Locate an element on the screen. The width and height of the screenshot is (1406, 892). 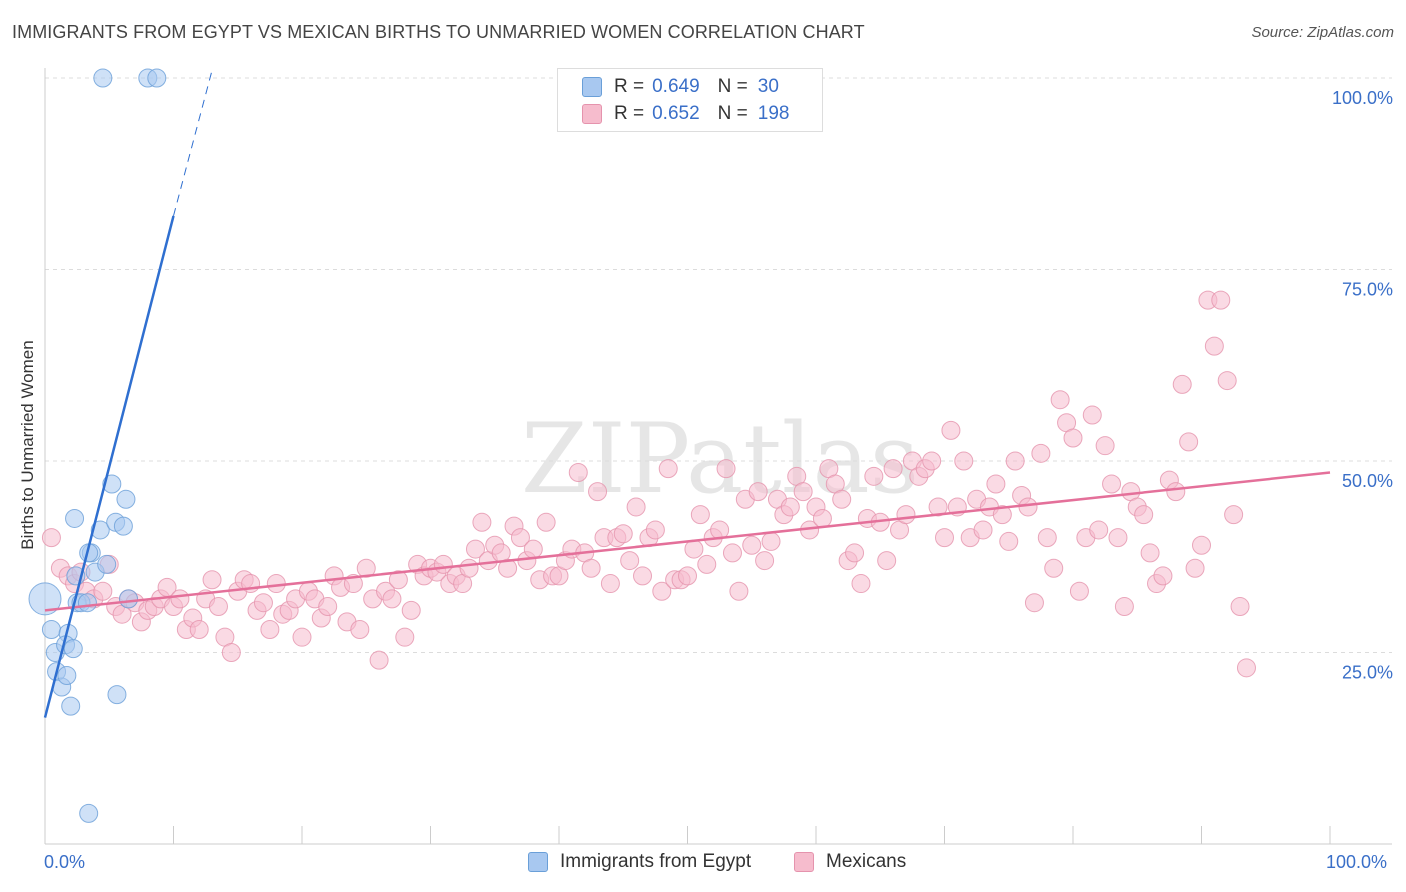
legend-n-label: N = is located at coordinates (732, 113).